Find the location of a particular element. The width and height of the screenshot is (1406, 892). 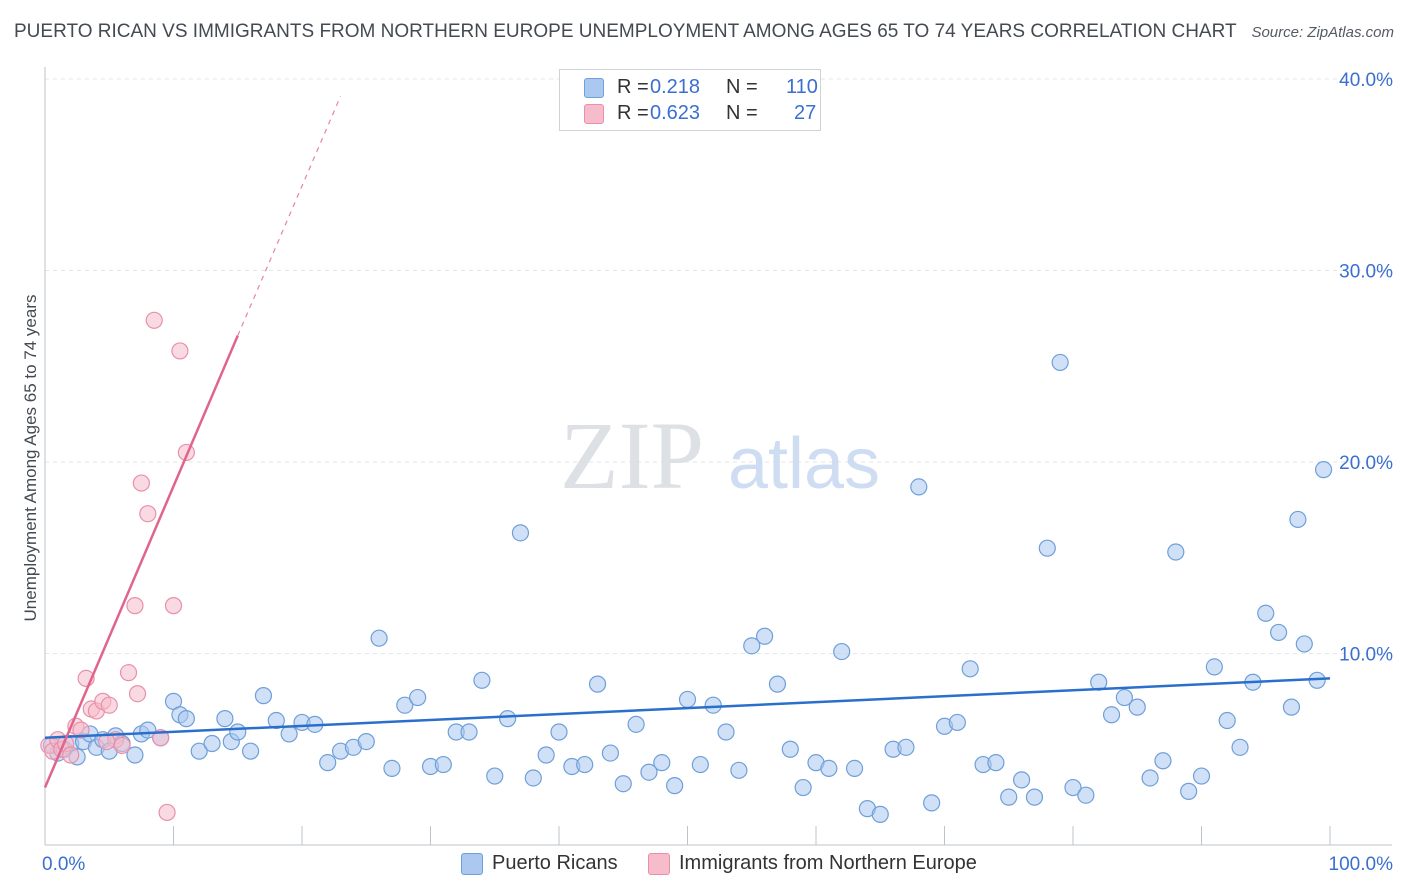

x-tick-label: 0.0% is located at coordinates (63, 864).